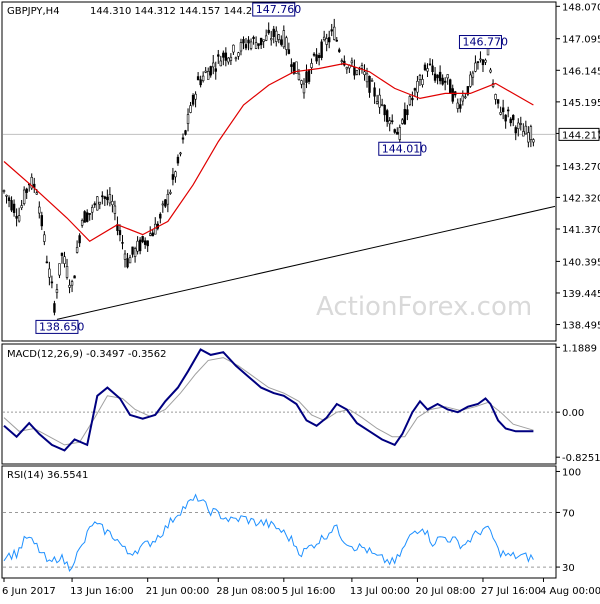 The height and width of the screenshot is (604, 600). What do you see at coordinates (483, 42) in the screenshot?
I see `price-label: 146.770` at bounding box center [483, 42].